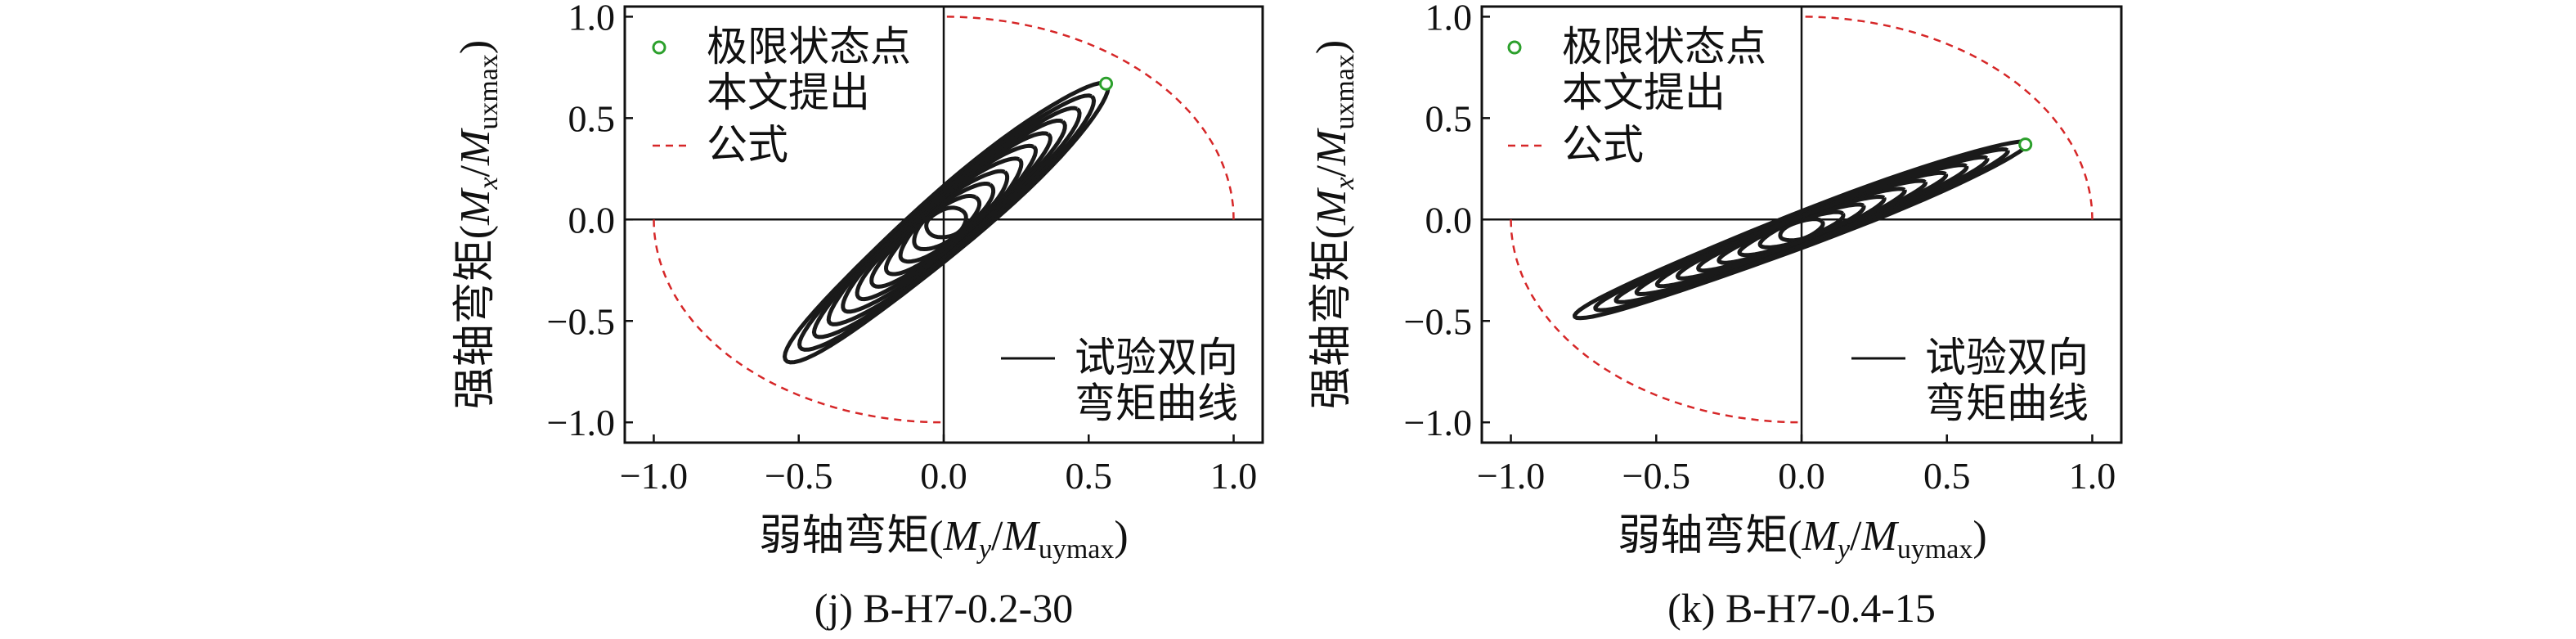 The width and height of the screenshot is (2576, 639). Describe the element at coordinates (944, 608) in the screenshot. I see `panel-caption: (j) B-H7-0.2-30` at that location.